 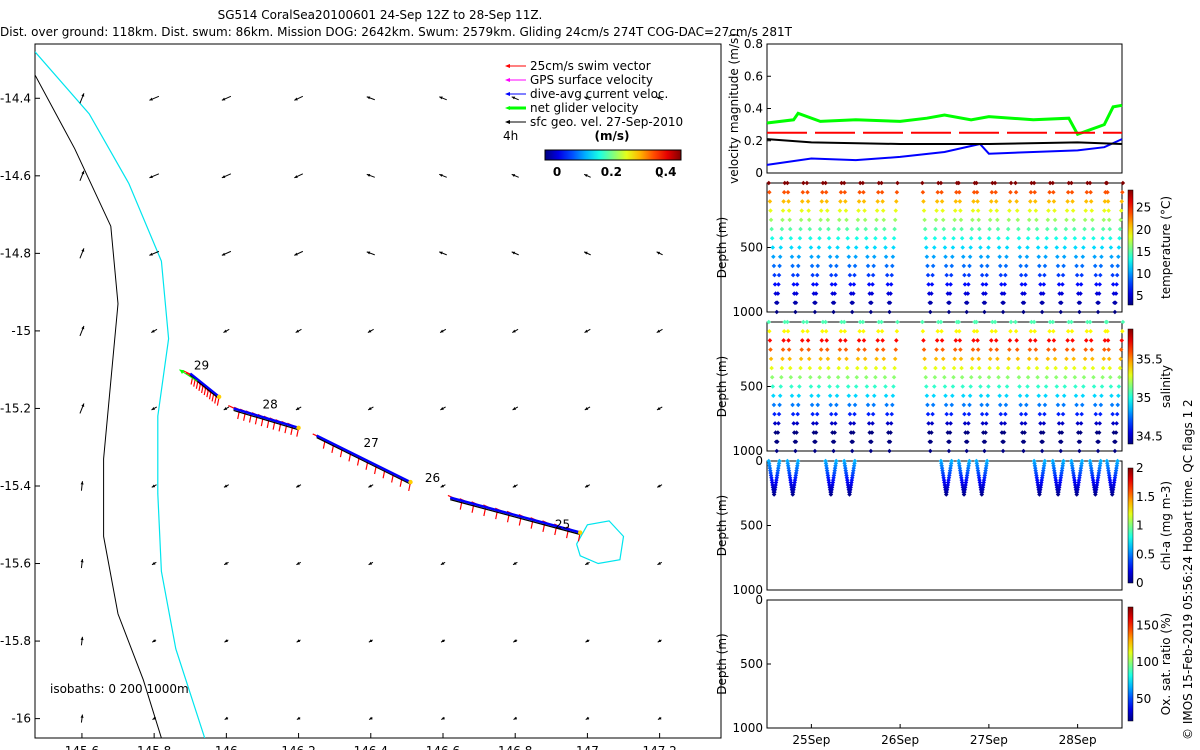 What do you see at coordinates (371, 747) in the screenshot?
I see `x-tick-label: 146.4` at bounding box center [371, 747].